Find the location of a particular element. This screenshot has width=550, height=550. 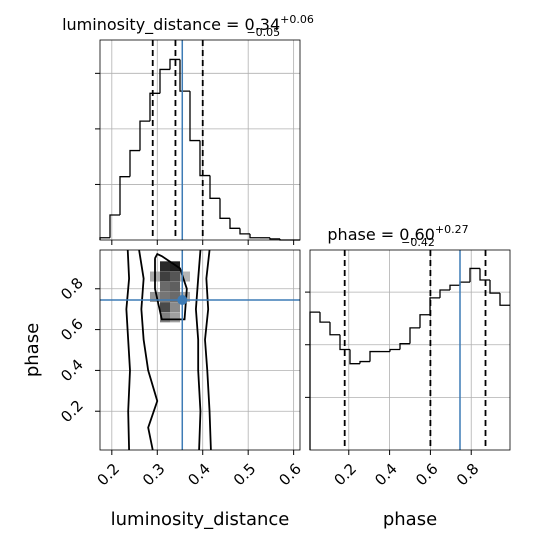

title-lower: −0.05 is located at coordinates (263, 32).